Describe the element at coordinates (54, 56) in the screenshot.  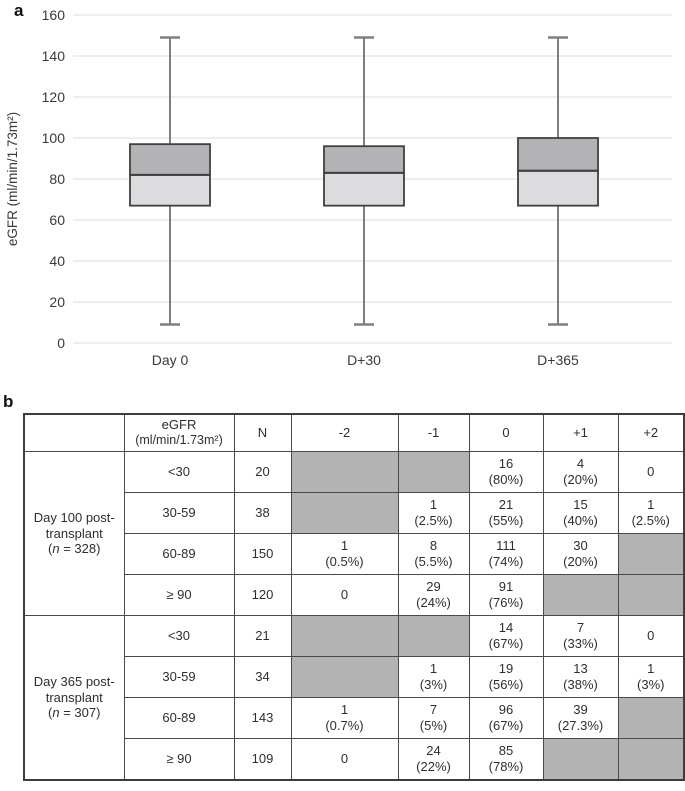
I see `y-tick-label: 140` at that location.